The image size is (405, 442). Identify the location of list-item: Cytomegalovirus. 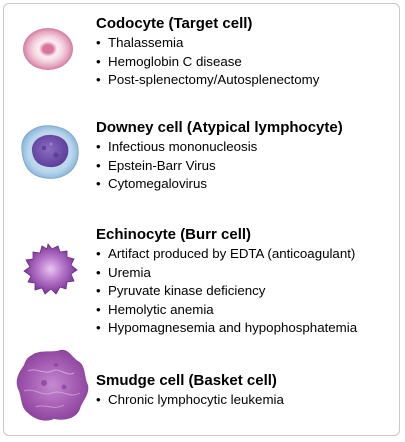
(219, 184).